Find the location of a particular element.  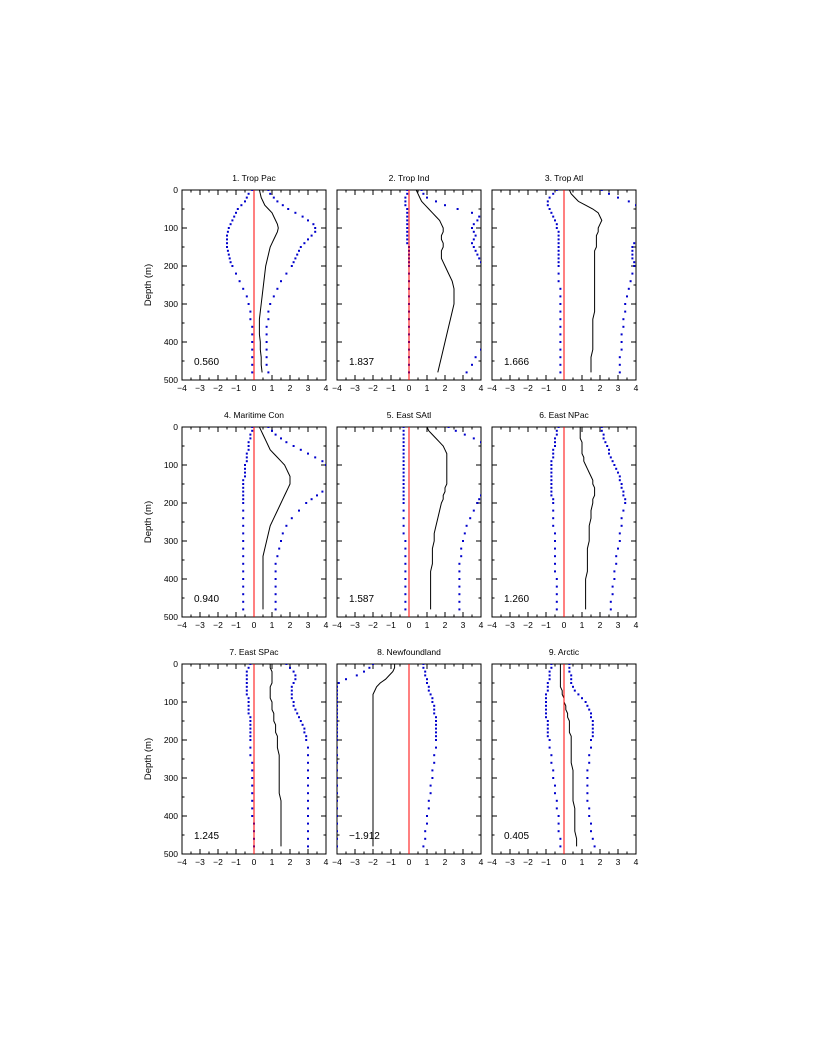

y-tick-label: 500 is located at coordinates (171, 854).